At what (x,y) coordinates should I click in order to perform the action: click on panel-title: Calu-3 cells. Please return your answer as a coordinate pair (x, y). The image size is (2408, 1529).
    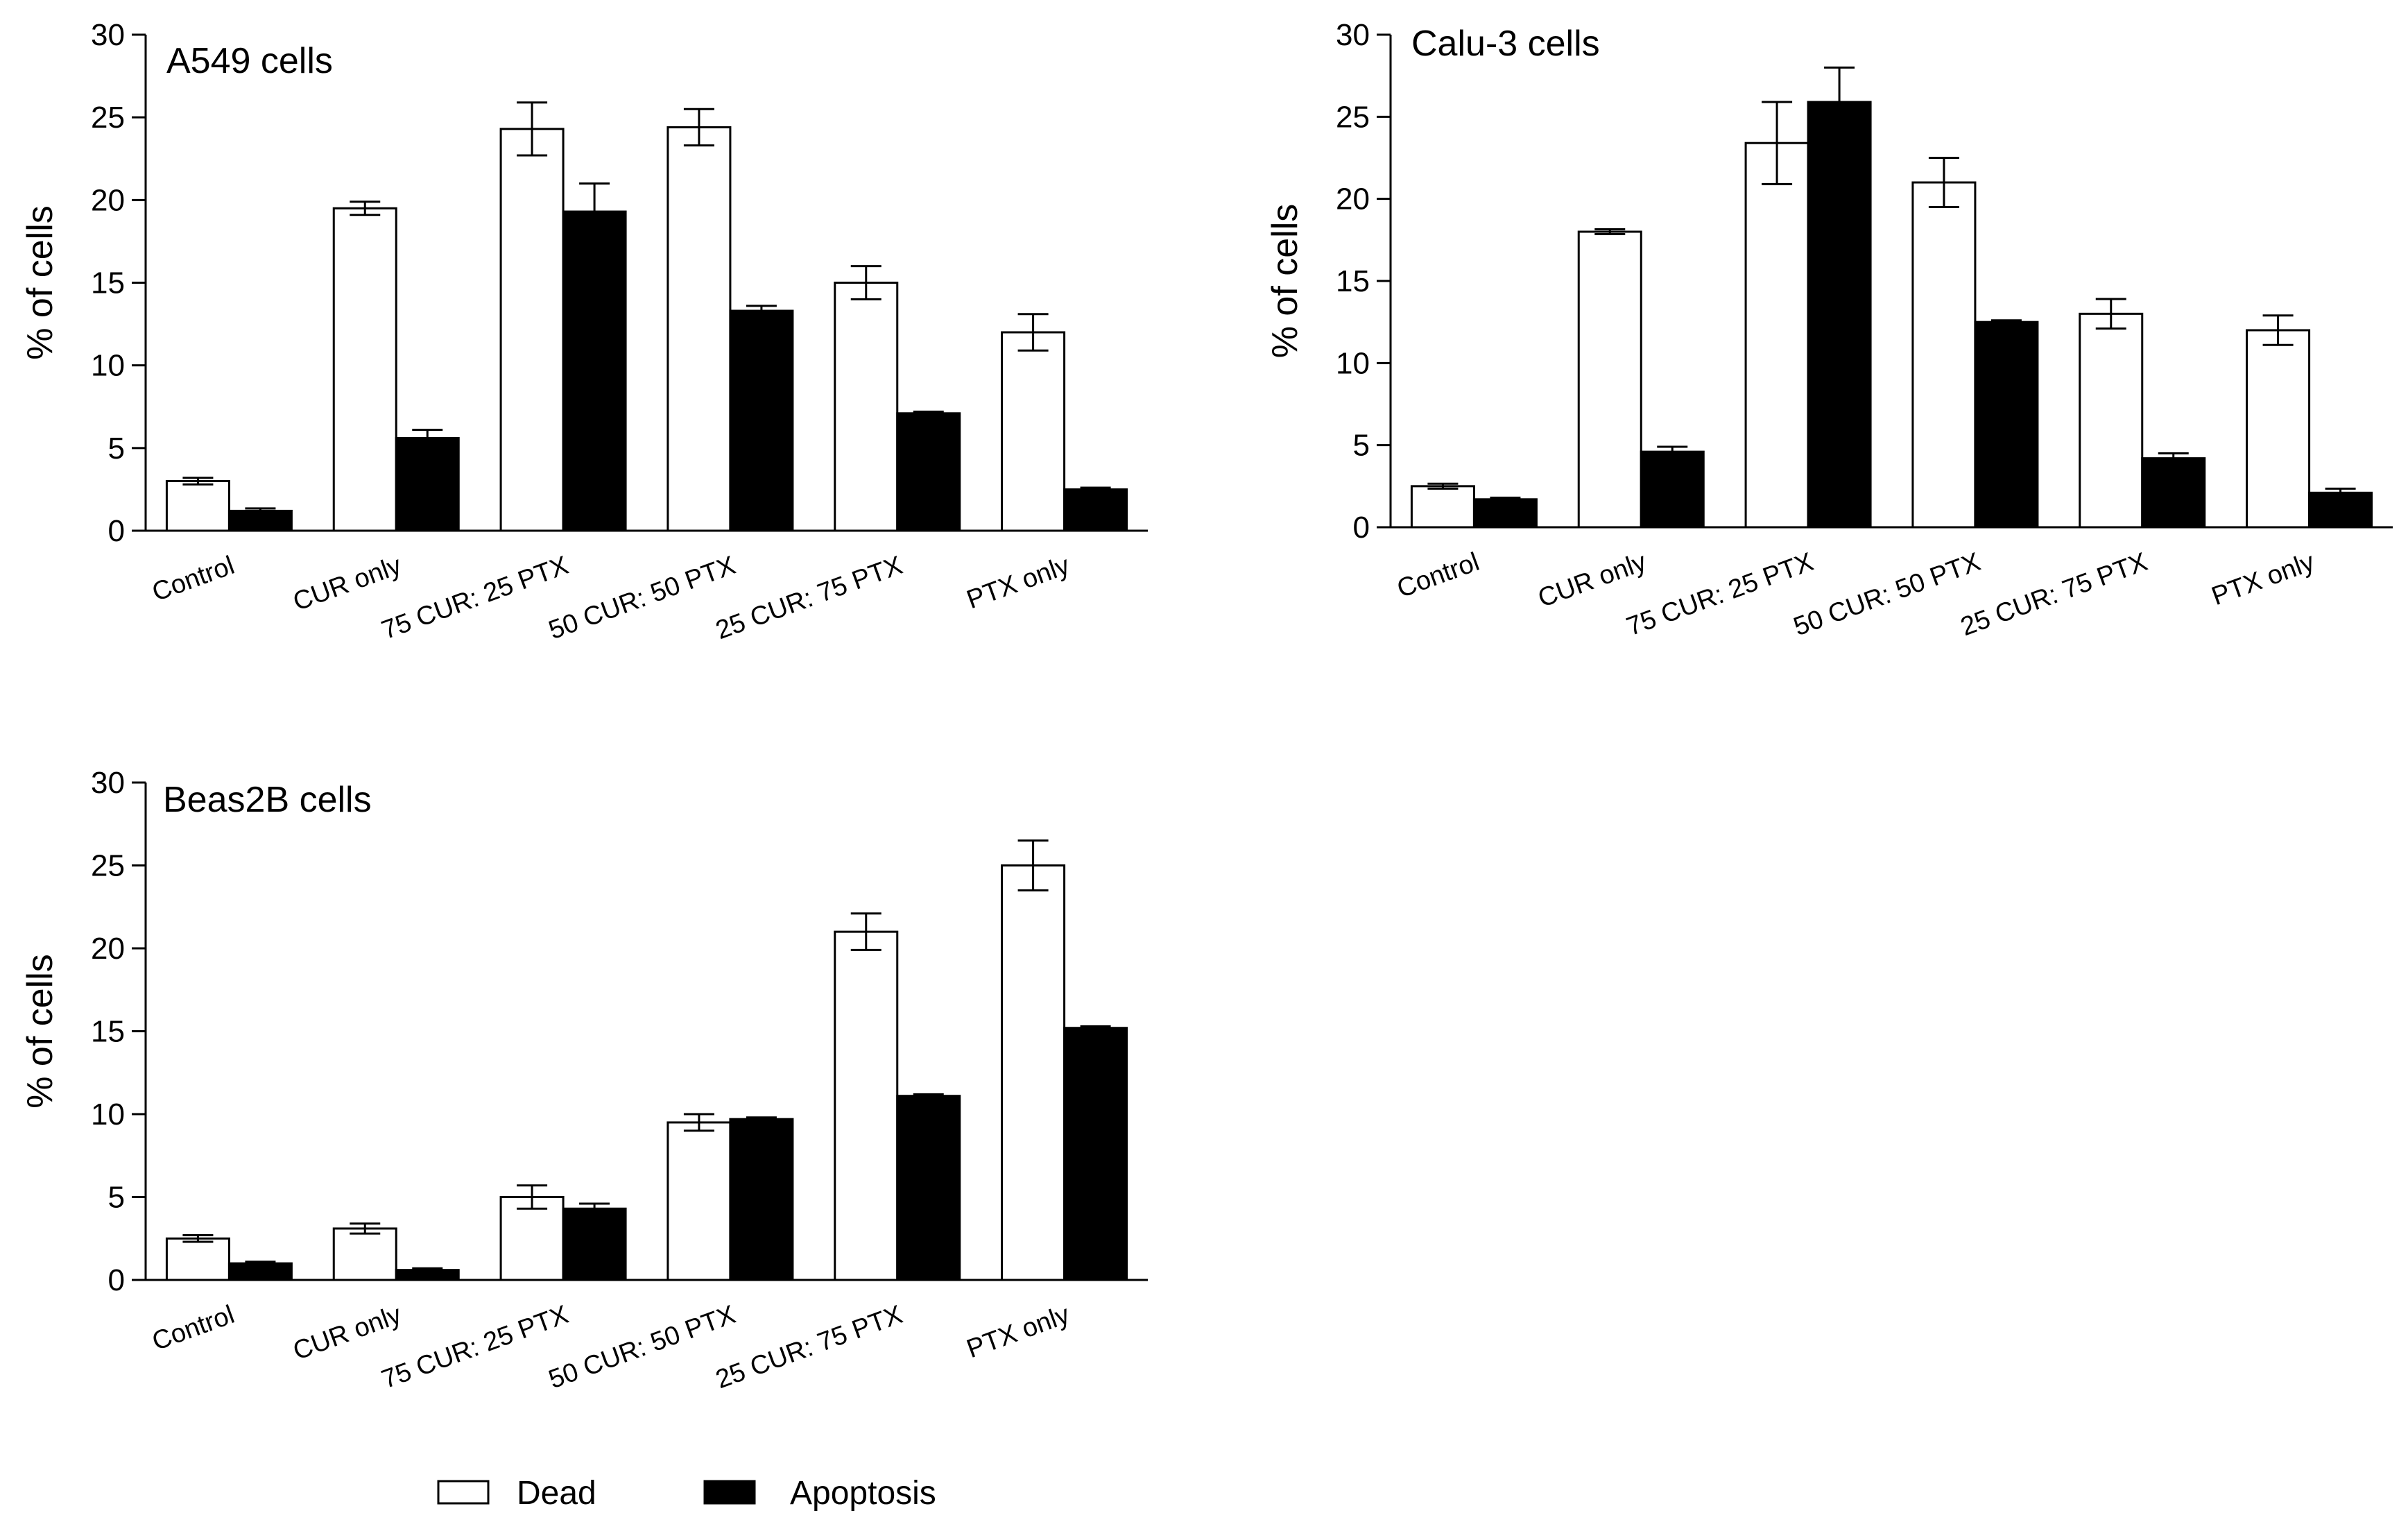
    Looking at the image, I should click on (1506, 44).